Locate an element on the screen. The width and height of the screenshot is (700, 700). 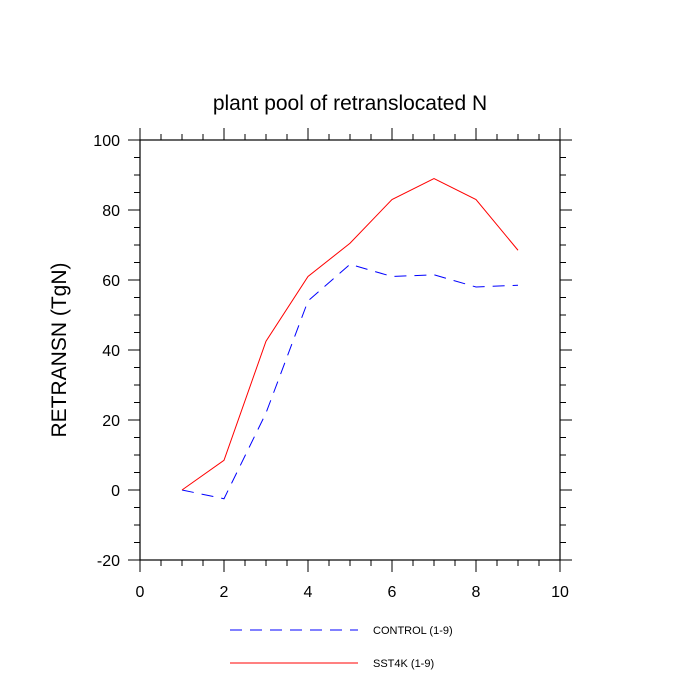
legend: CONTROL (1-9) SST4K (1-9) is located at coordinates (341, 647).